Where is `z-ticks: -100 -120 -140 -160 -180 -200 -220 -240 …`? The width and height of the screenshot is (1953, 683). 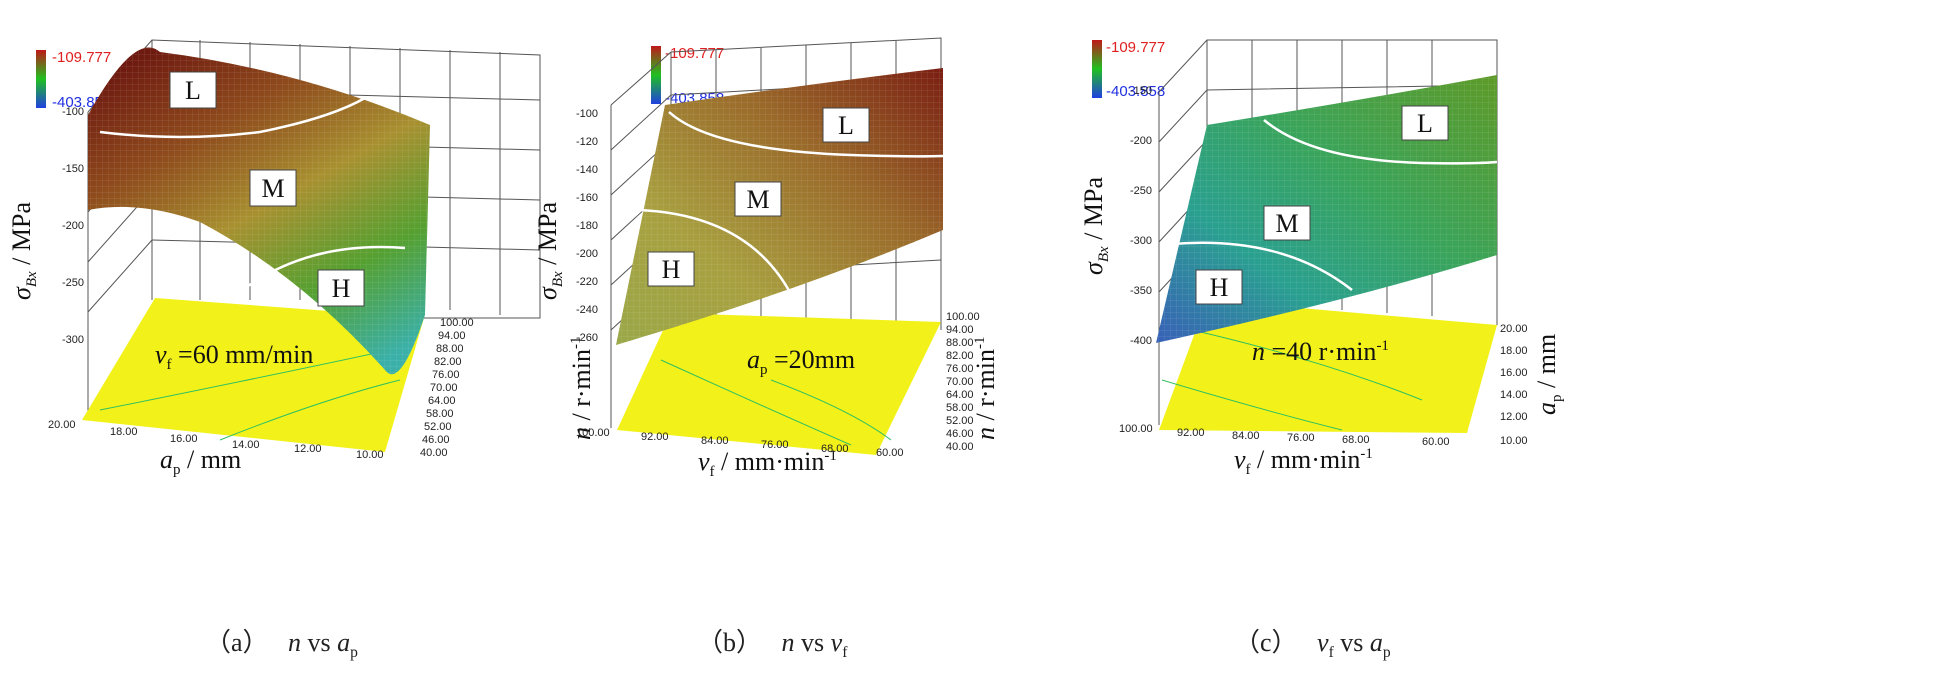 z-ticks: -100 -120 -140 -160 -180 -200 -220 -240 … is located at coordinates (587, 226).